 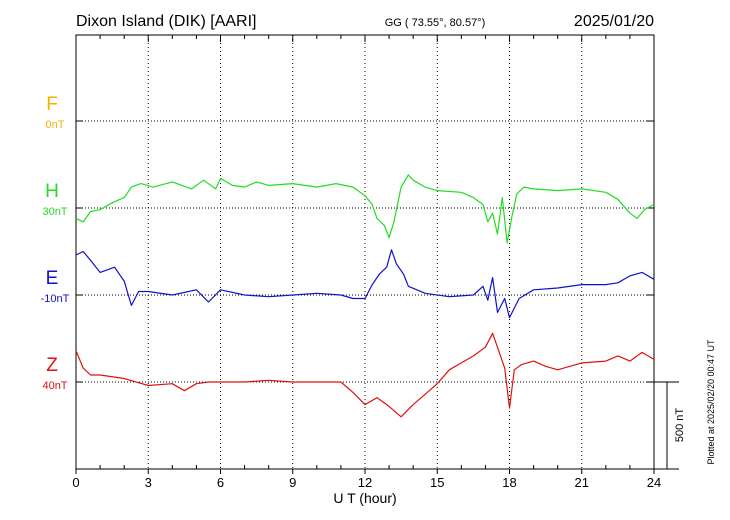 I want to click on x-tick-label-3: 3, so click(x=148, y=482).